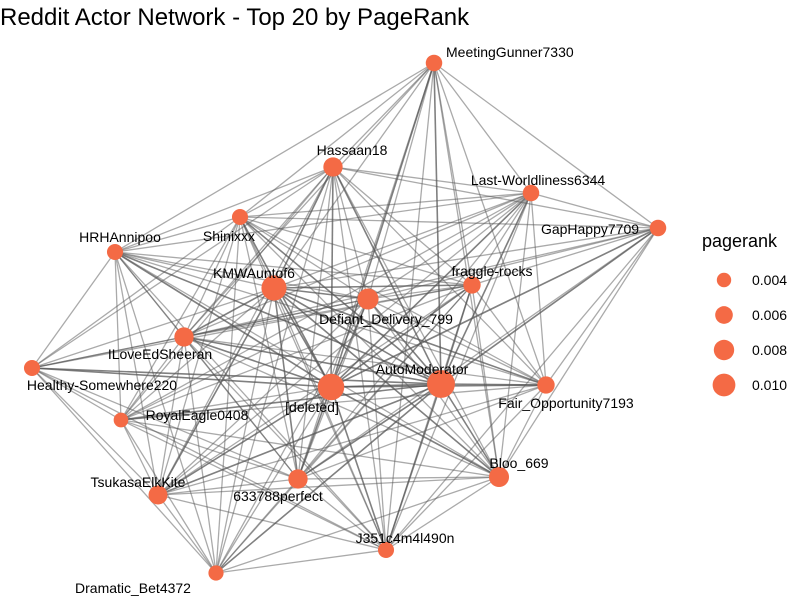  Describe the element at coordinates (510, 52) in the screenshot. I see `node-label-MeetingGunner7330: MeetingGunner7330` at that location.